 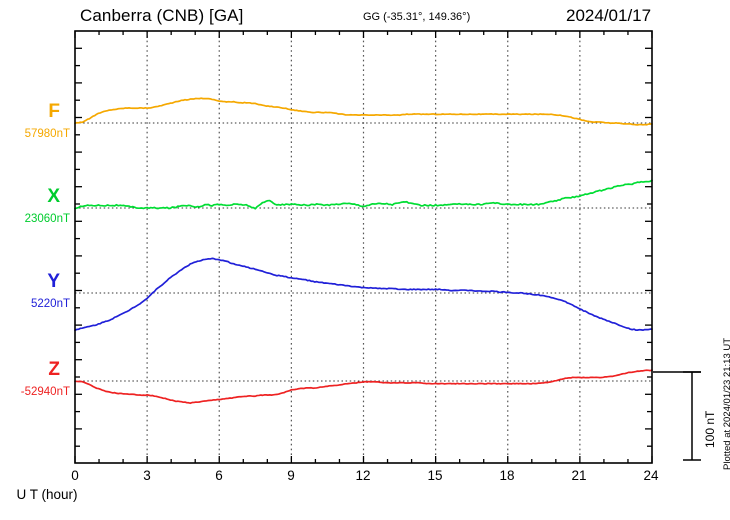 I want to click on xtick-15: 15, so click(x=435, y=475).